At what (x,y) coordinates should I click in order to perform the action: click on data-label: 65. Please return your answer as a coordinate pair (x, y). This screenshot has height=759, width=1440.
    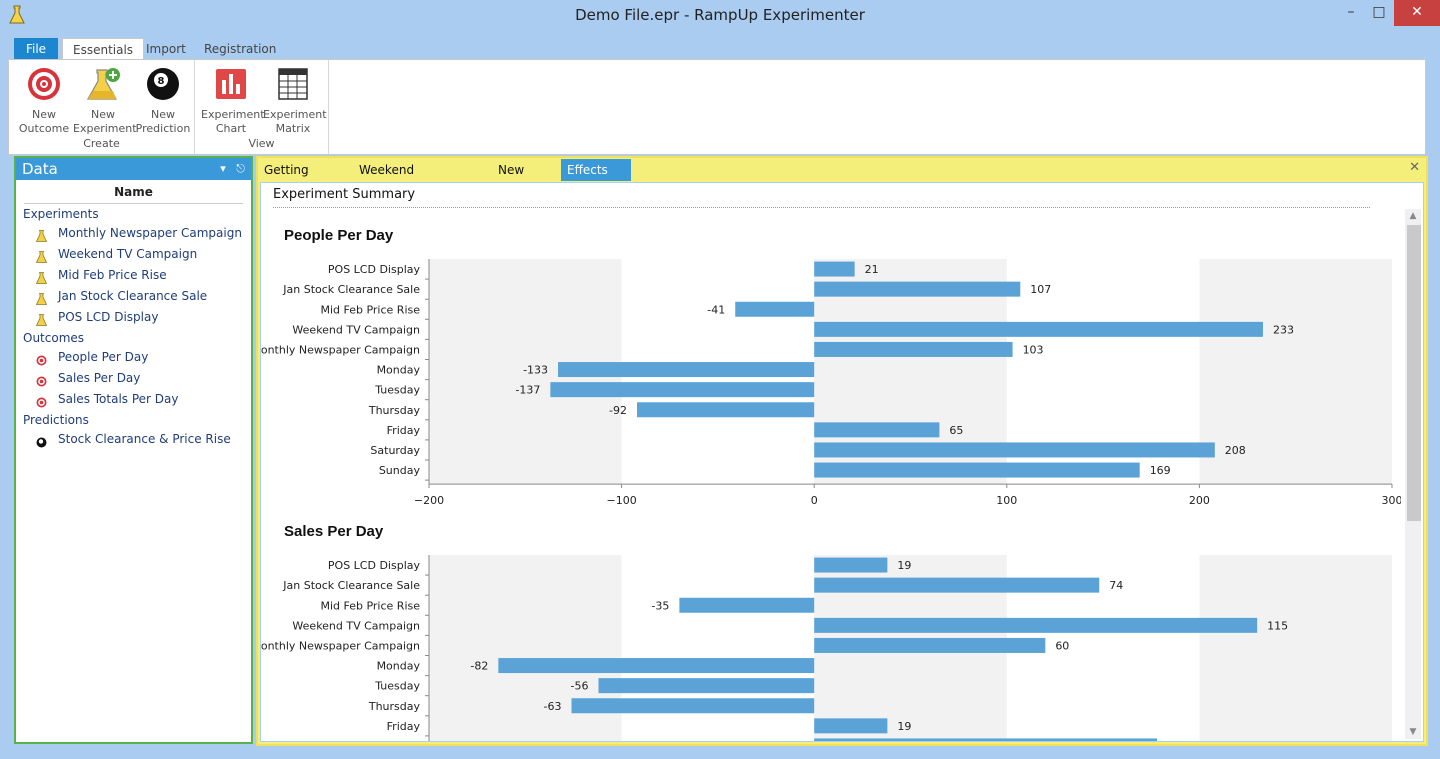
    Looking at the image, I should click on (956, 430).